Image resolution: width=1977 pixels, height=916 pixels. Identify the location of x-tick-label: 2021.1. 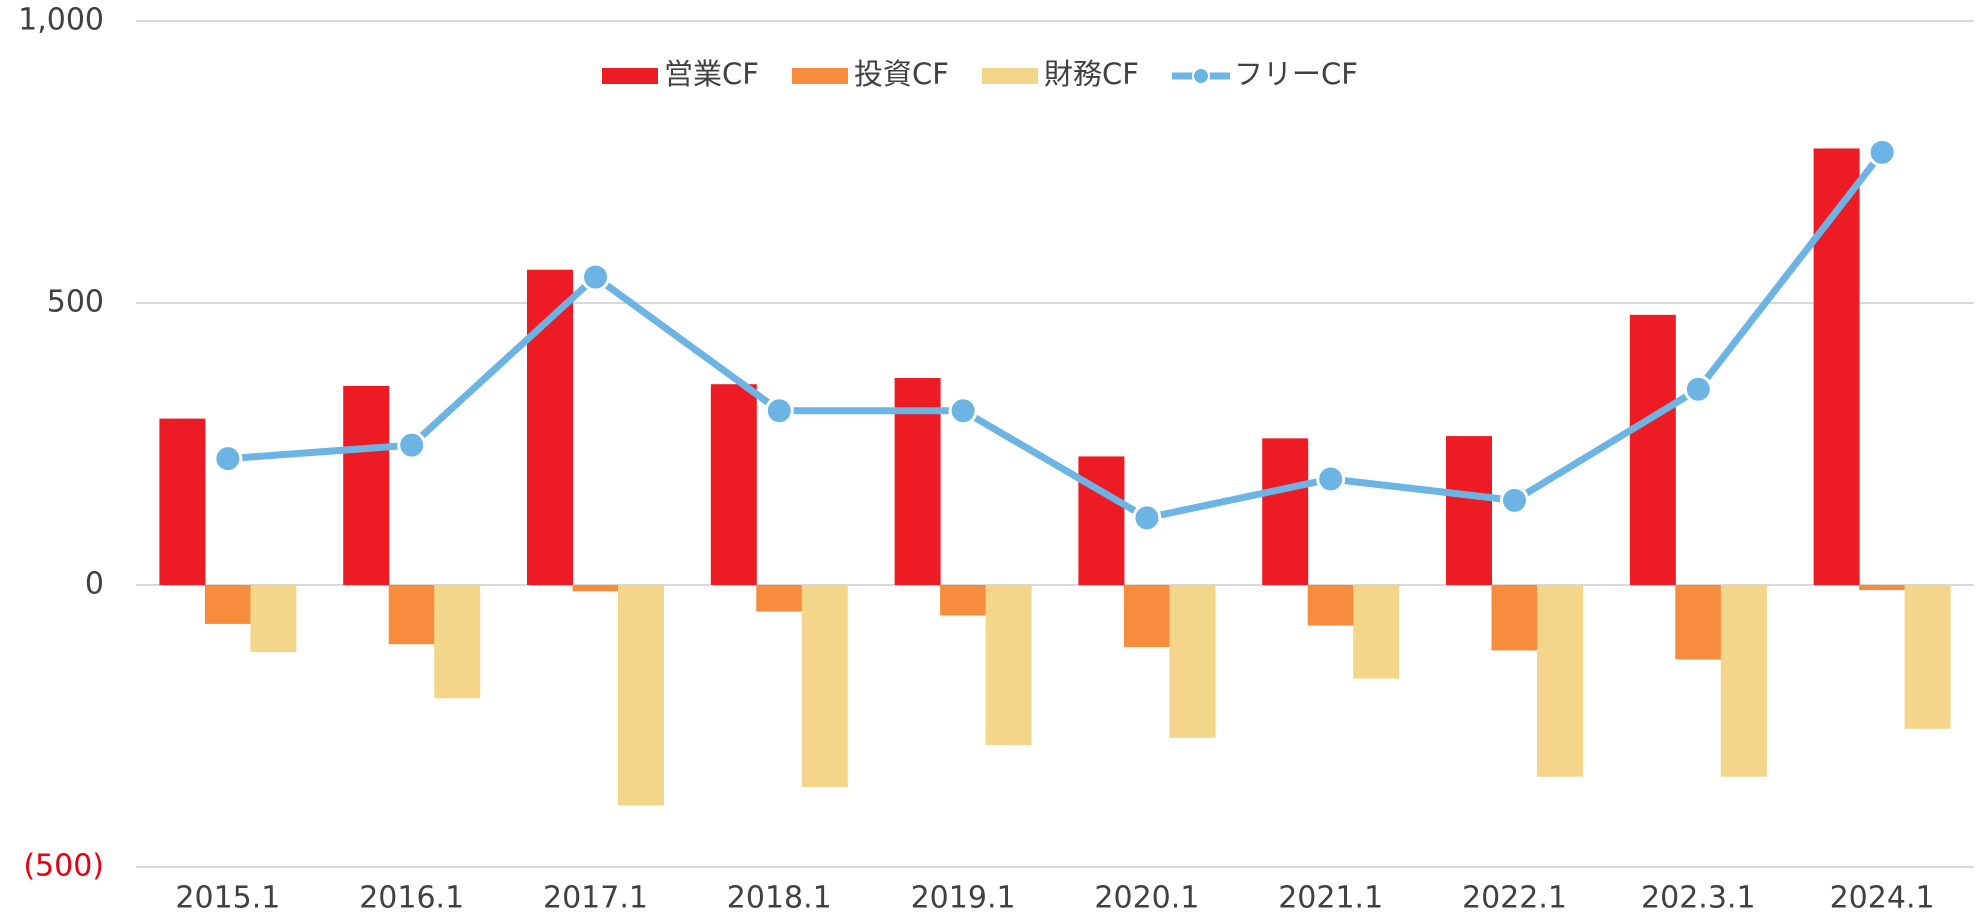
(1330, 898).